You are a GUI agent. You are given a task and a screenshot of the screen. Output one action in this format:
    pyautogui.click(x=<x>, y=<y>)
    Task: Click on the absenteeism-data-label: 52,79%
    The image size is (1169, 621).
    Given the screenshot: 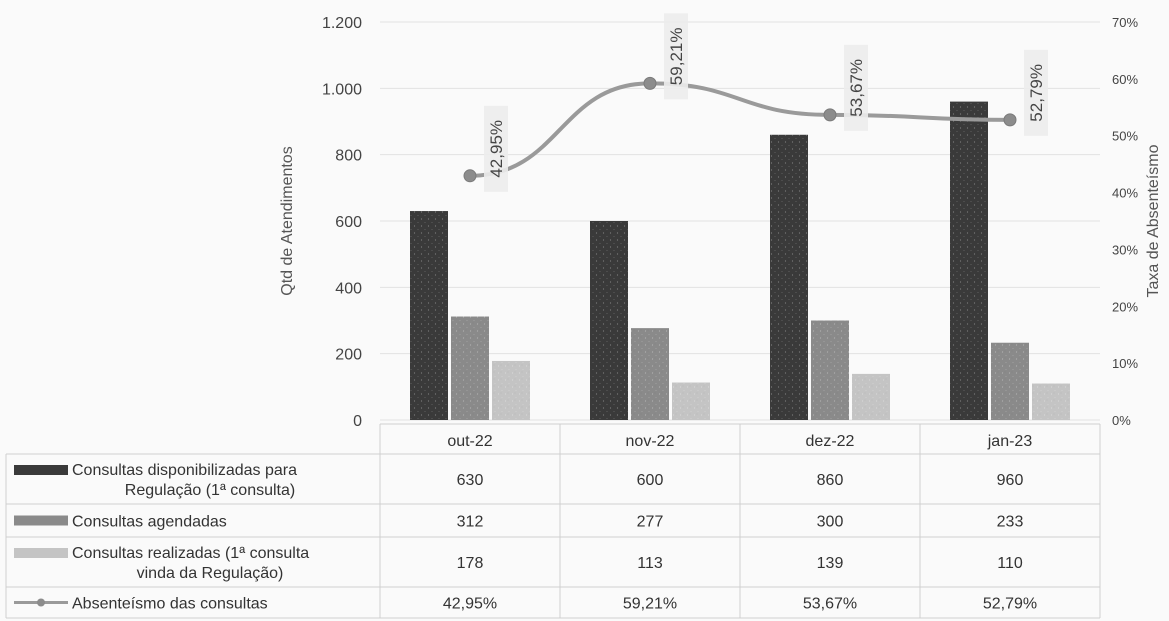 What is the action you would take?
    pyautogui.click(x=1036, y=92)
    